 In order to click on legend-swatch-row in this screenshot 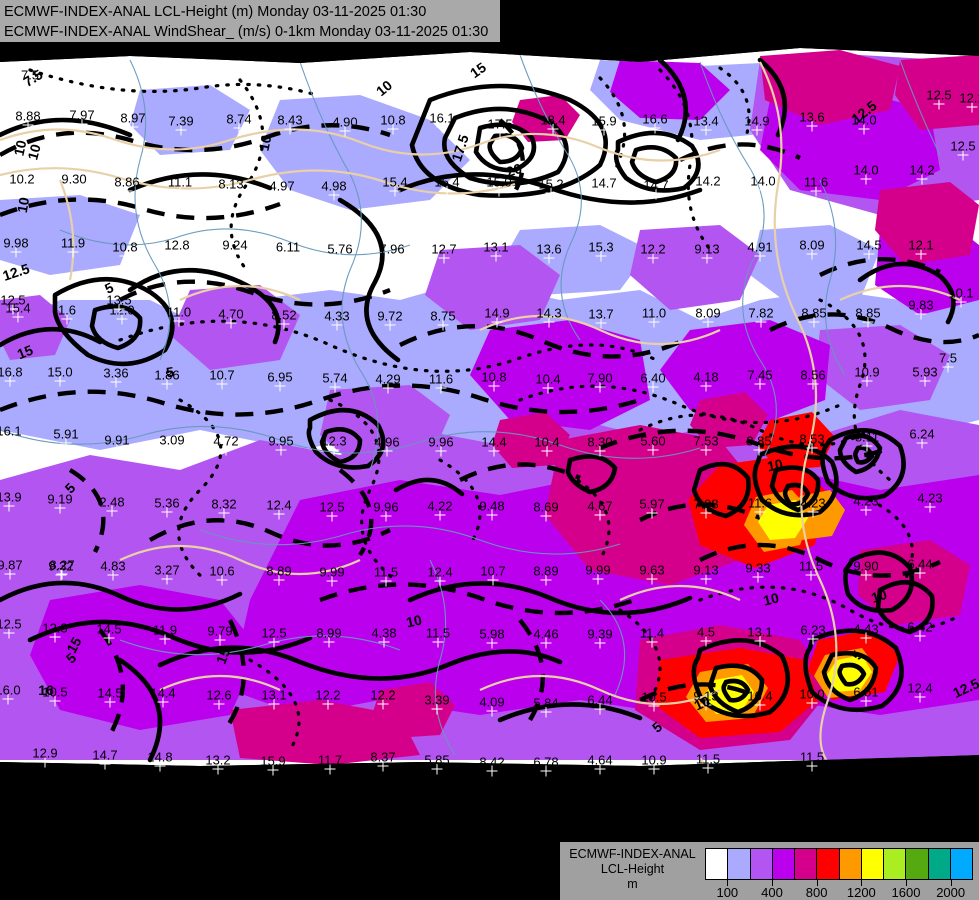, I will do `click(839, 864)`.